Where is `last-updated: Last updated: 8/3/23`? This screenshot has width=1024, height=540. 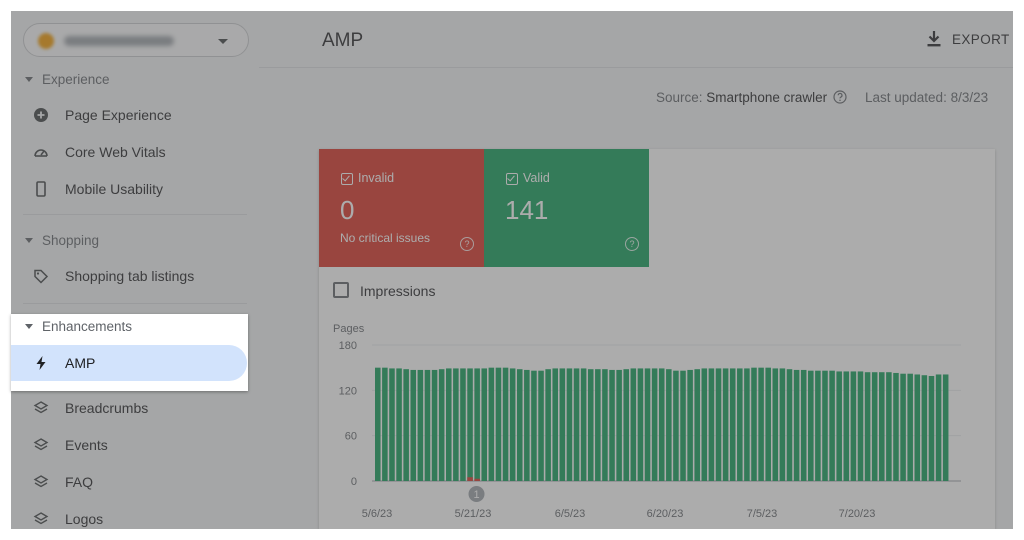 last-updated: Last updated: 8/3/23 is located at coordinates (926, 97).